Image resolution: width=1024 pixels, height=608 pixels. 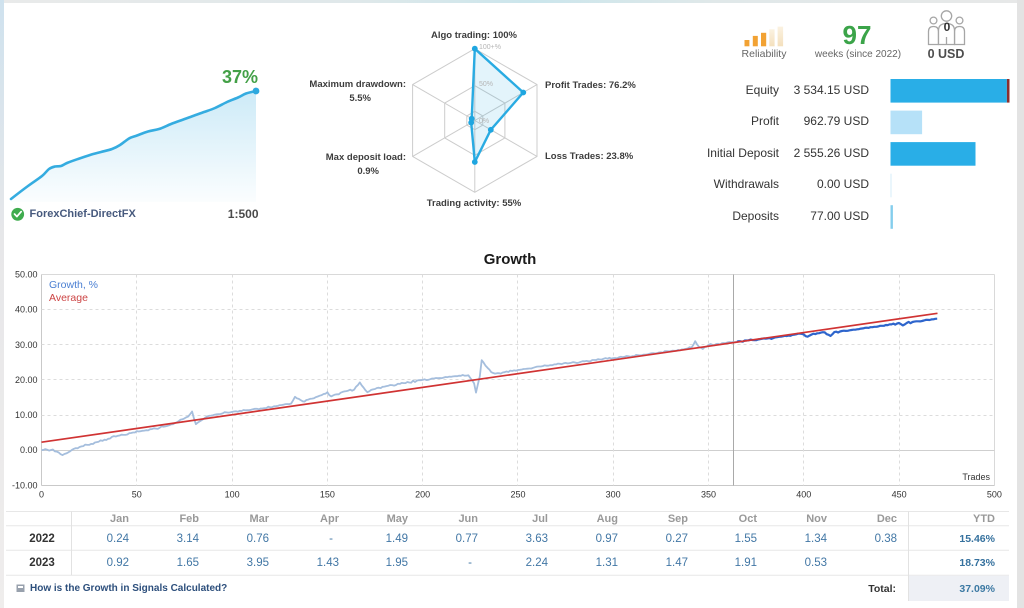 What do you see at coordinates (803, 495) in the screenshot?
I see `svg-text: 400` at bounding box center [803, 495].